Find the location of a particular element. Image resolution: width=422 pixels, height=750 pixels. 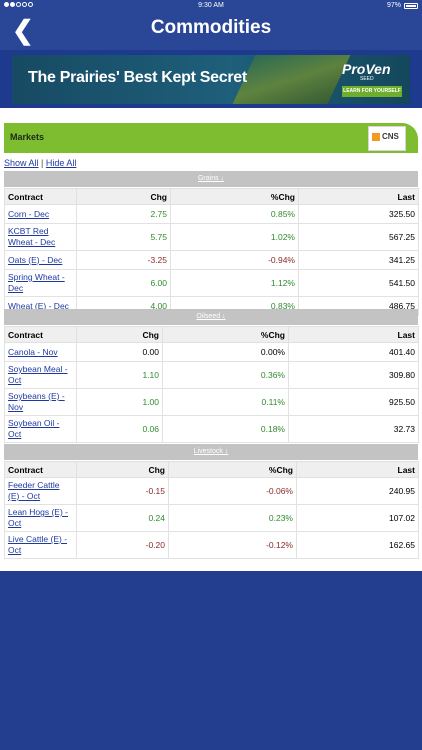

last-price: 162.65 is located at coordinates (357, 545).